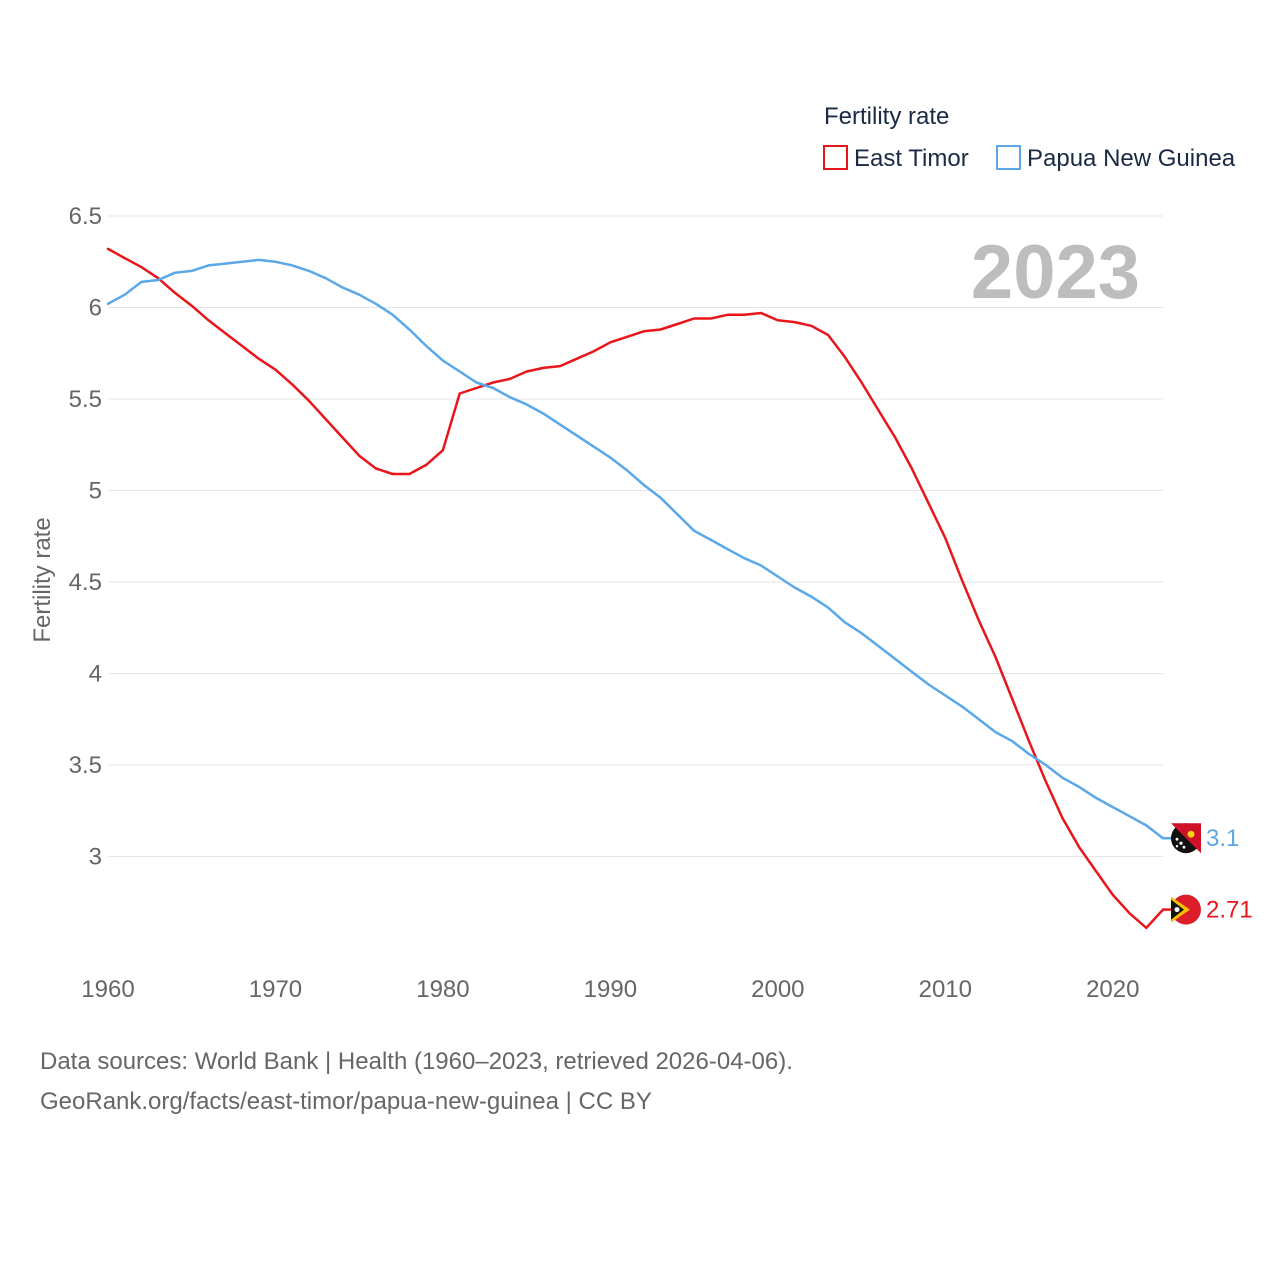 Image resolution: width=1280 pixels, height=1280 pixels. I want to click on x-axis-ticks: 1960 1970 1980 1990 2000 2010 2020, so click(610, 989).